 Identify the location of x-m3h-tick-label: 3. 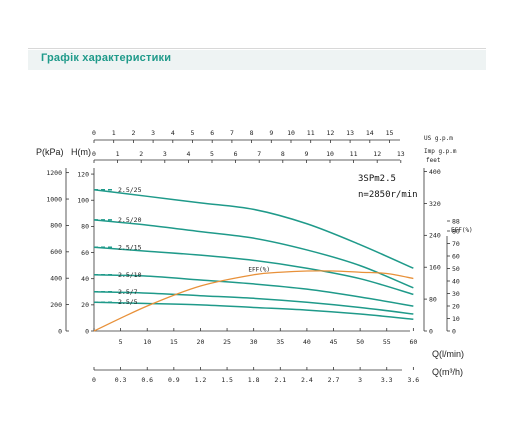
(360, 380).